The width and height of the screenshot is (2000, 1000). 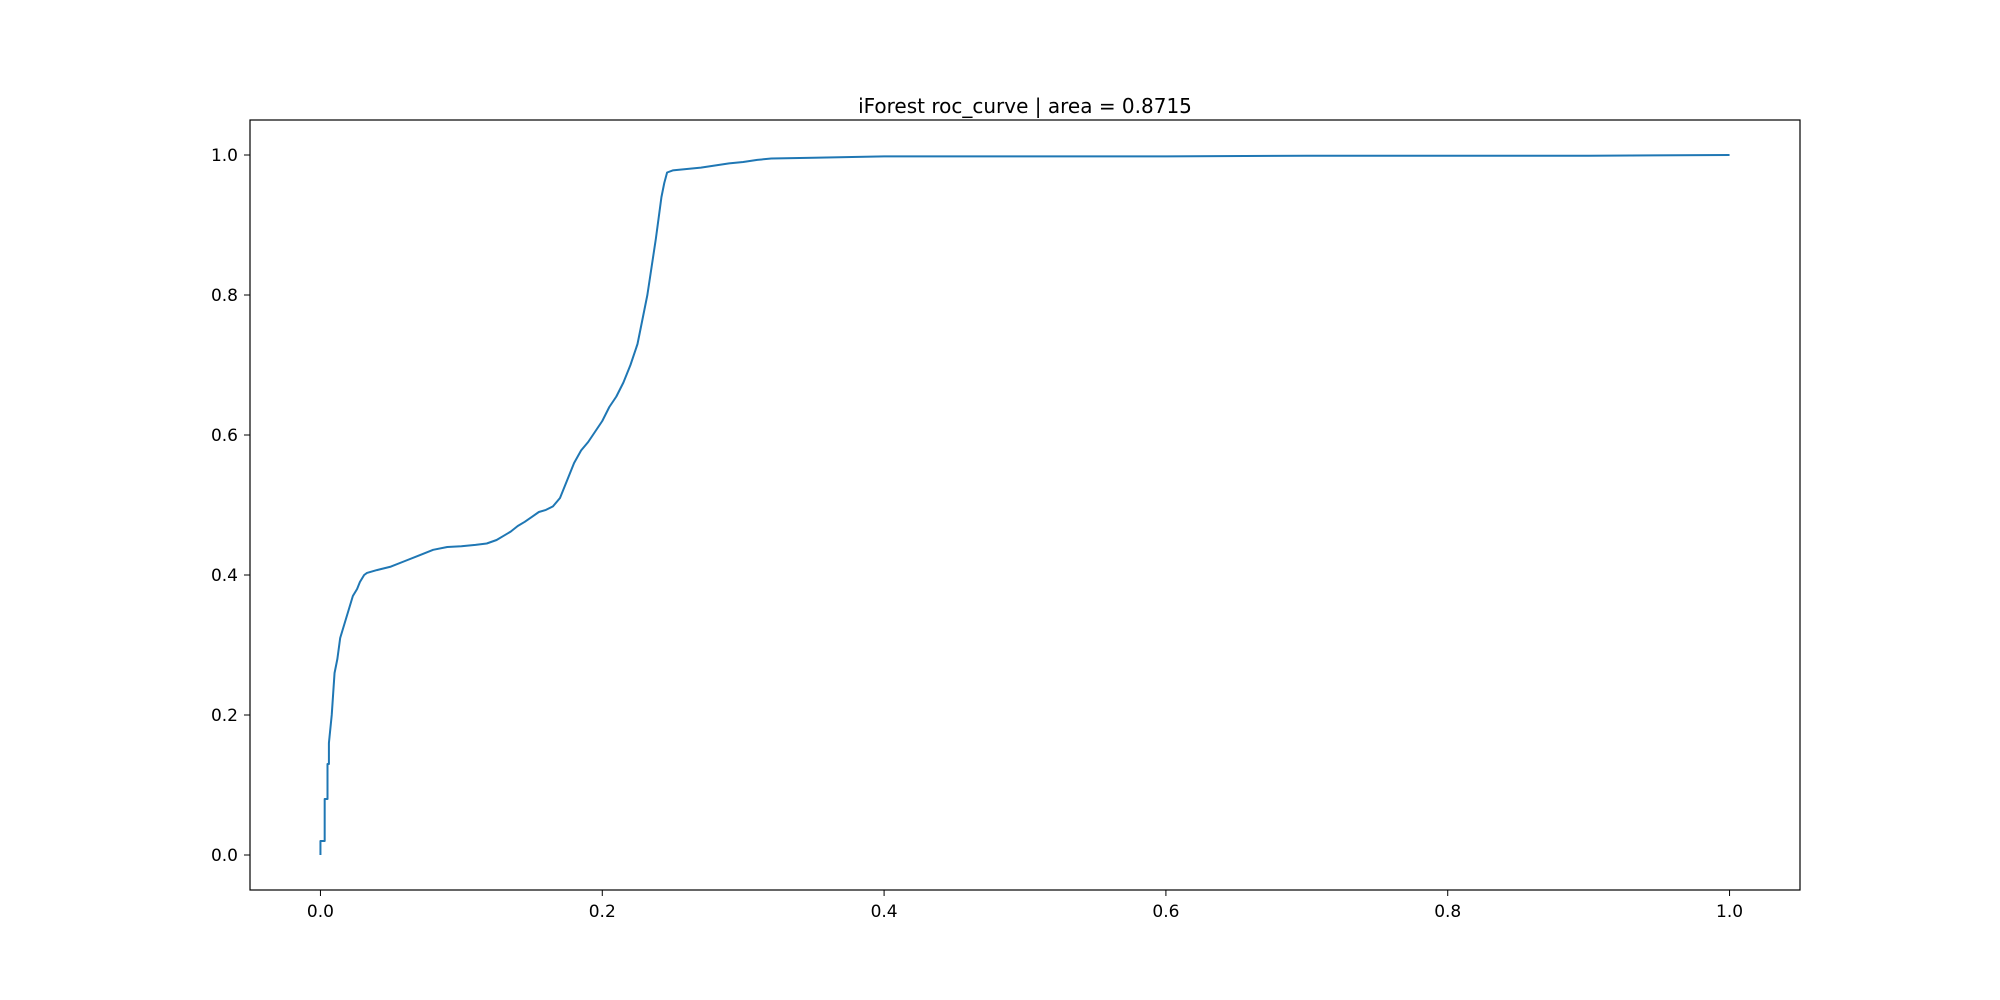 What do you see at coordinates (884, 912) in the screenshot?
I see `x-tick-label: 0.4` at bounding box center [884, 912].